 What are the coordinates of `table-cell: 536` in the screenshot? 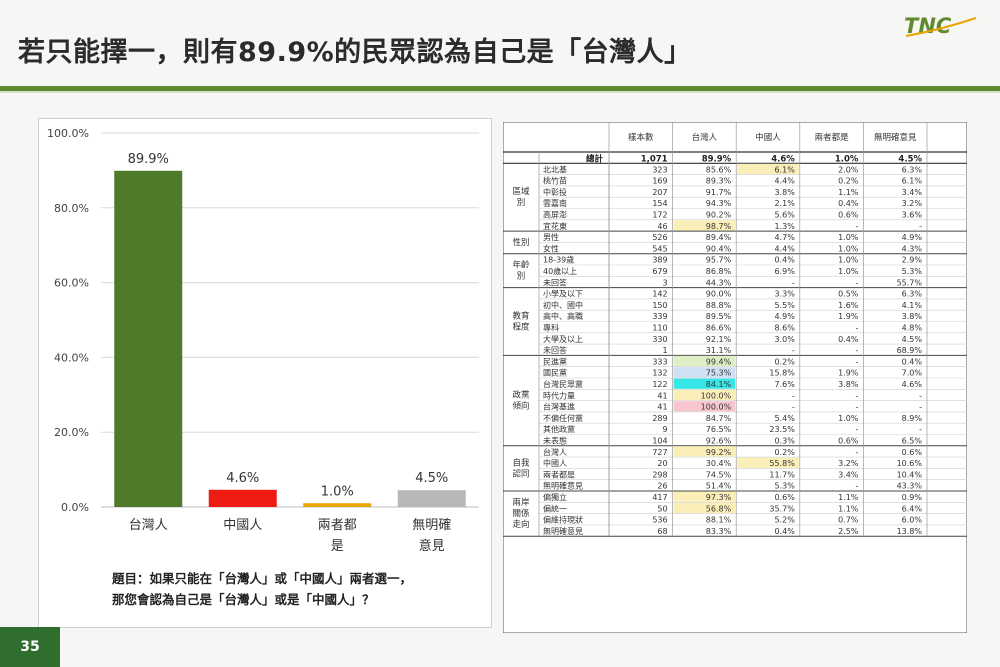 It's located at (659, 520).